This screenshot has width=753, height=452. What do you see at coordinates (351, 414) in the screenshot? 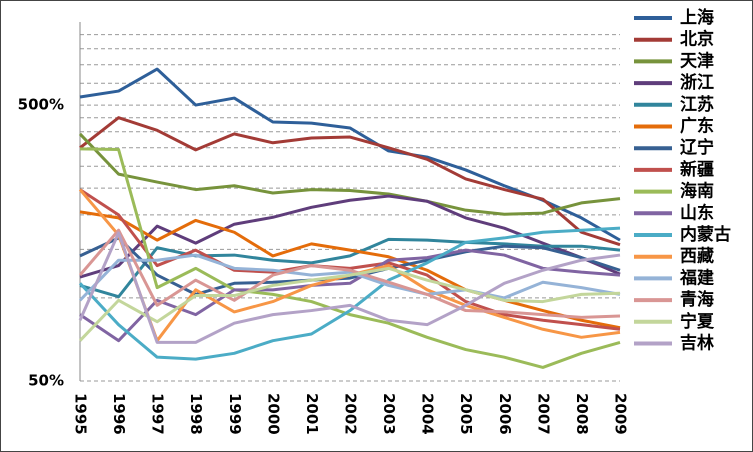
I see `x-tick-label: 2002` at bounding box center [351, 414].